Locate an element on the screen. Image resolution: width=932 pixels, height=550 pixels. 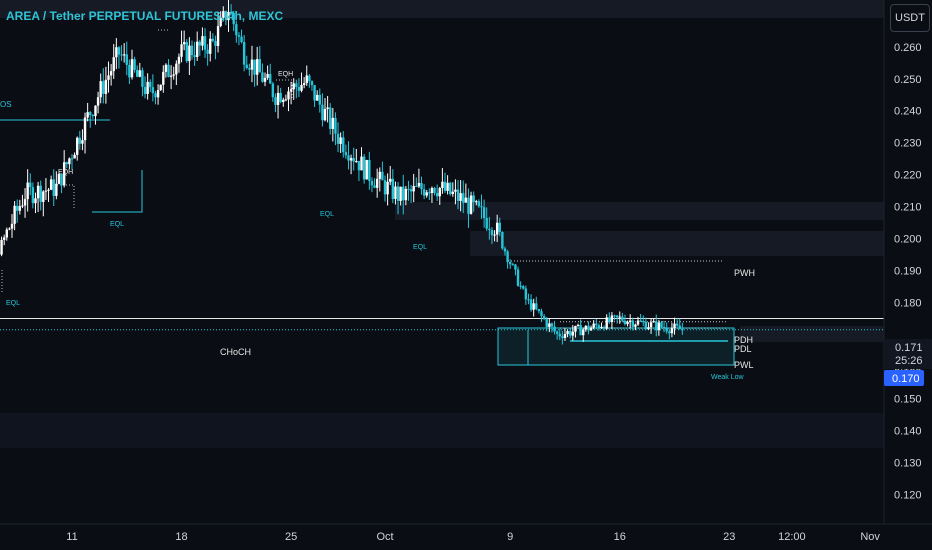
time-axis: 11 18 25 Oct 9 16 23 12:00 Nov is located at coordinates (473, 537).